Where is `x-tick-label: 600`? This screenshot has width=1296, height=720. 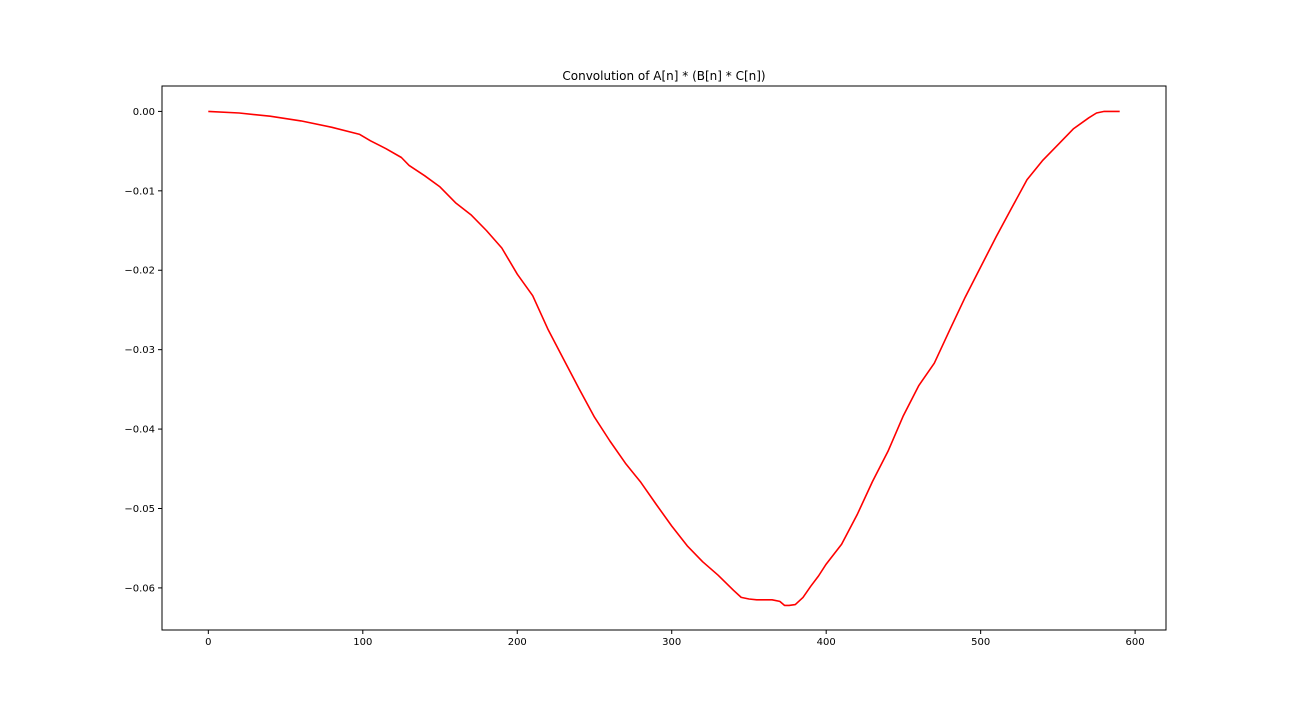 x-tick-label: 600 is located at coordinates (1135, 642).